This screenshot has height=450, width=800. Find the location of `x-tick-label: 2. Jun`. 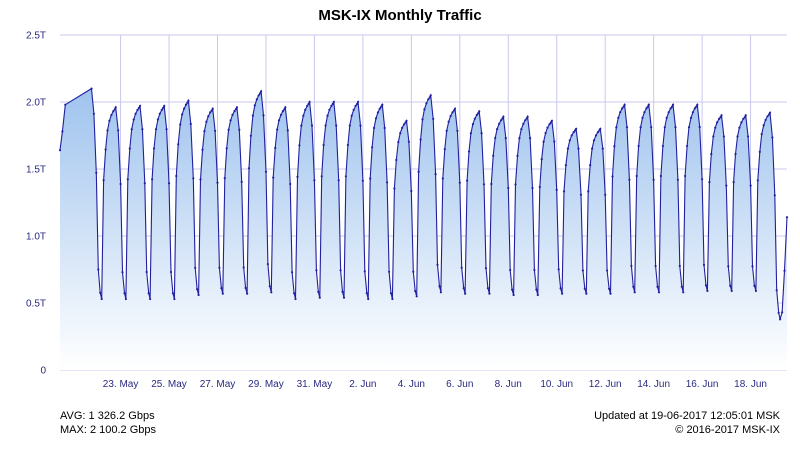

x-tick-label: 2. Jun is located at coordinates (362, 384).